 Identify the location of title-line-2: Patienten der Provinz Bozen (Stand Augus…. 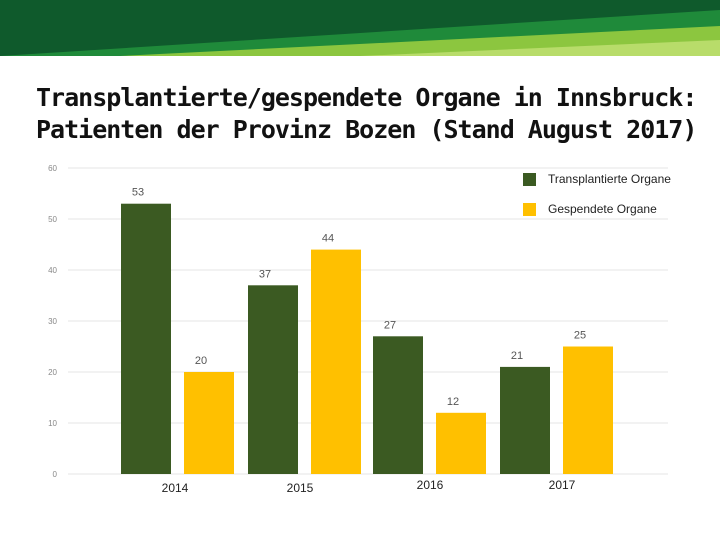
(366, 129).